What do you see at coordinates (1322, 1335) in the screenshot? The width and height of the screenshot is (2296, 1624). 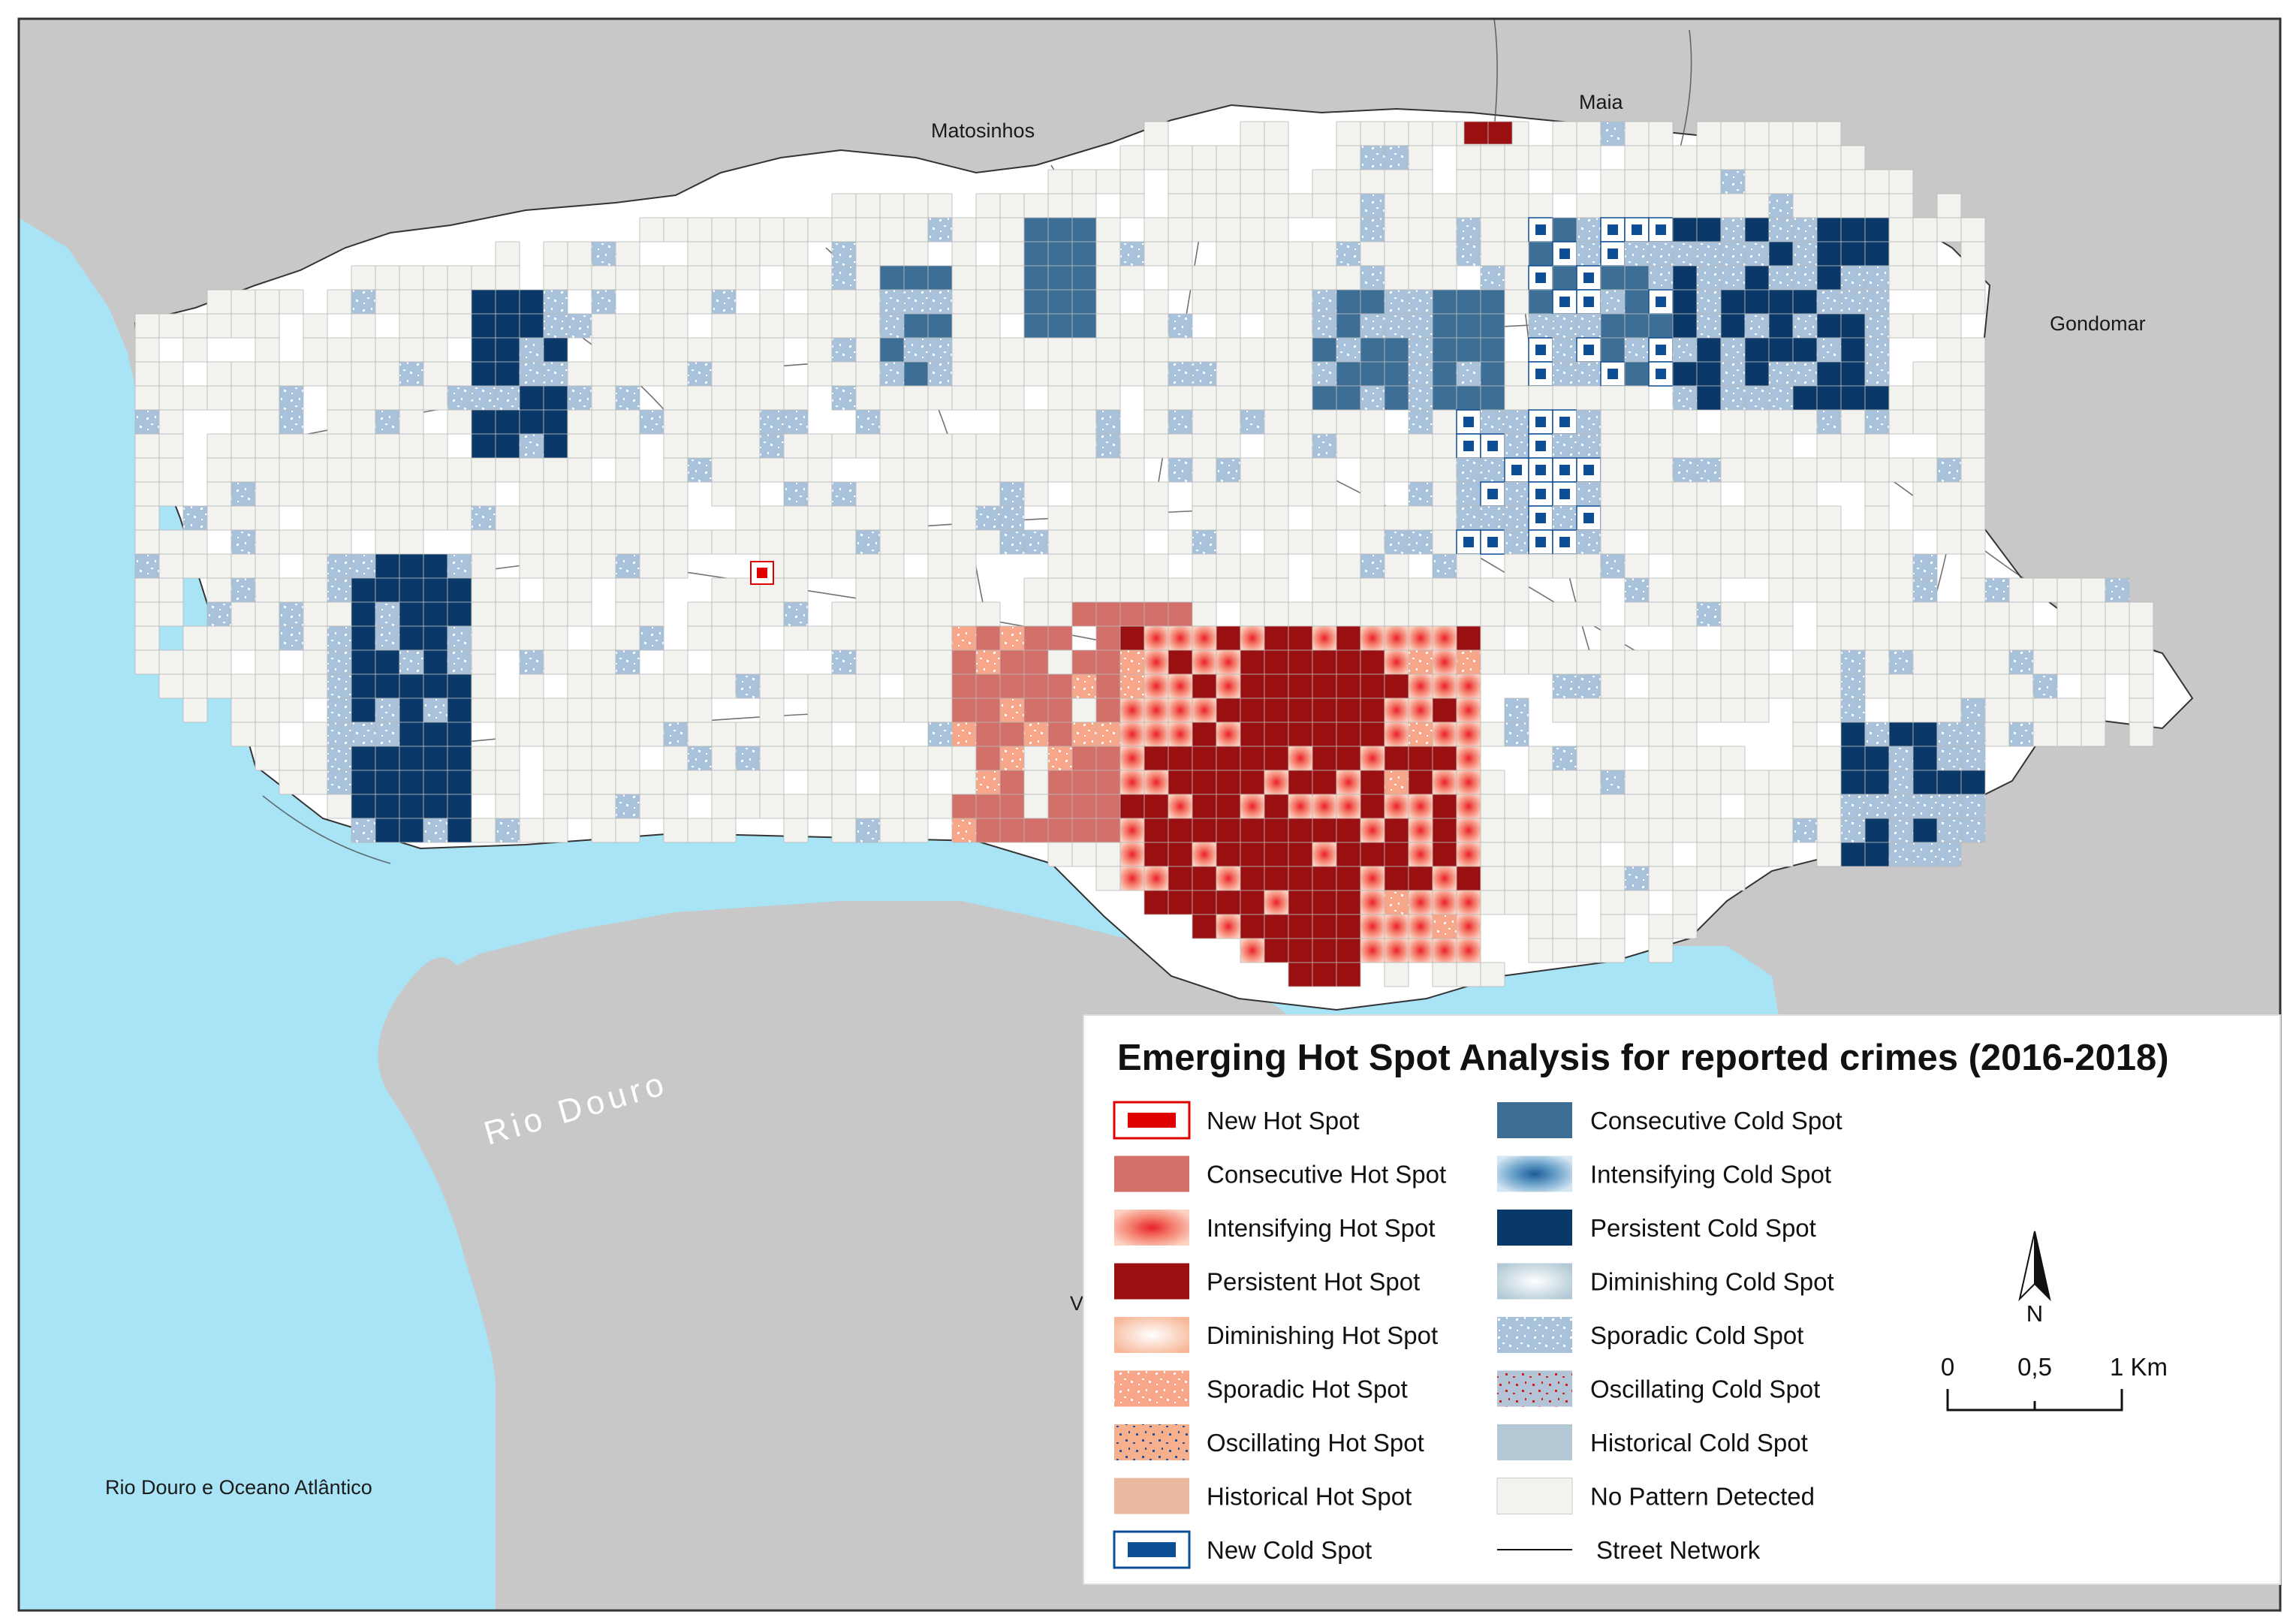 I see `legend-label-diminishing-hot-spot: Diminishing Hot Spot` at bounding box center [1322, 1335].